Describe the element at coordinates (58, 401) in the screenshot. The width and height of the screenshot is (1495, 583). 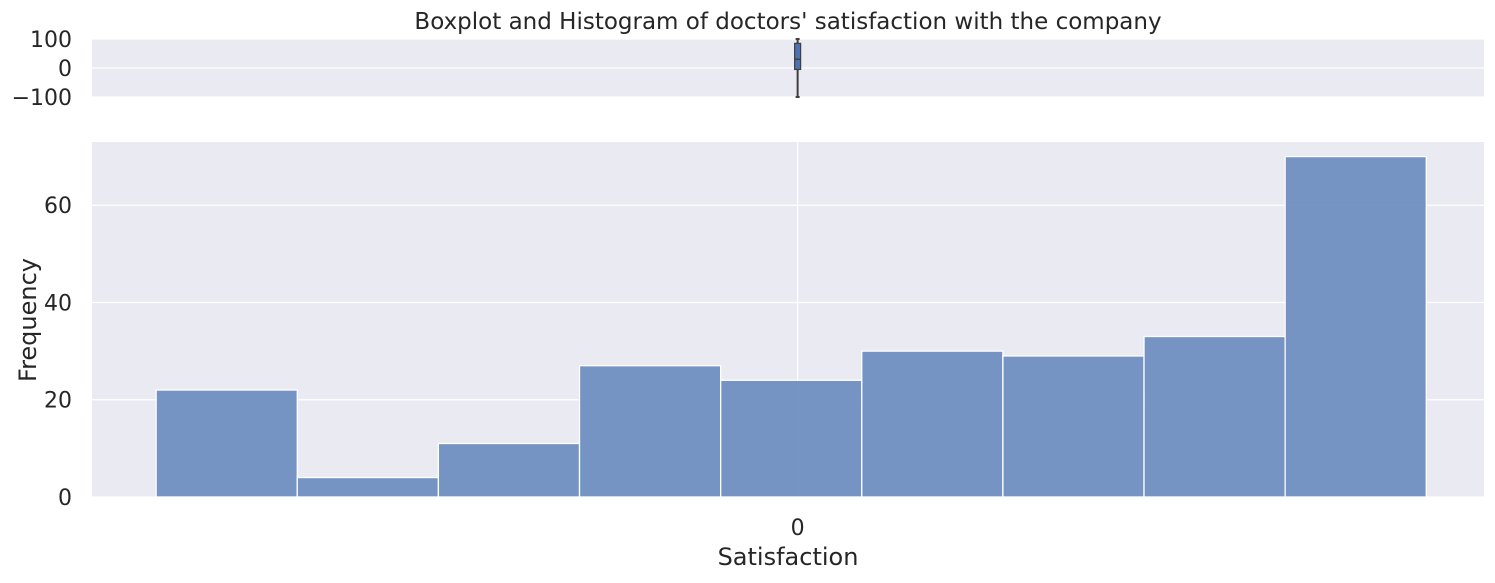
I see `histogram-y-tick-label: 20` at that location.